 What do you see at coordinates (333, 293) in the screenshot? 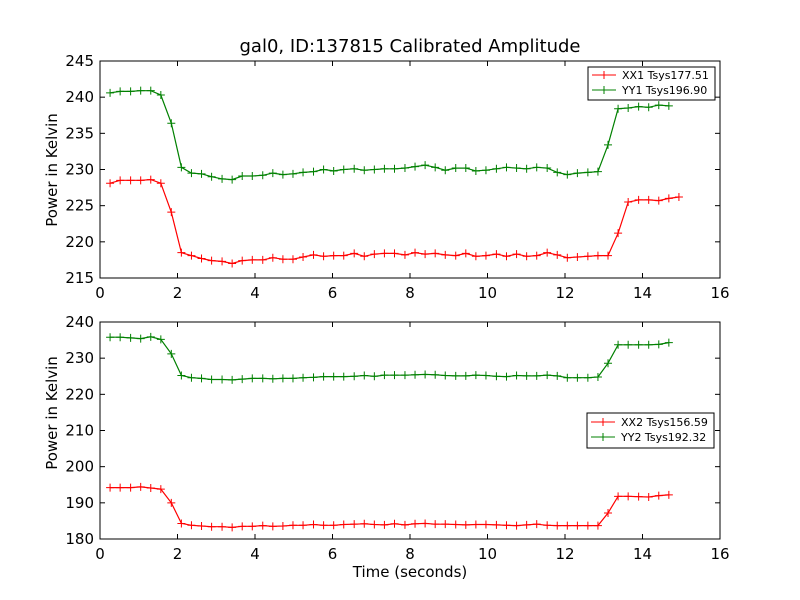
I see `chart-top-x-tick-label-3: 6` at bounding box center [333, 293].